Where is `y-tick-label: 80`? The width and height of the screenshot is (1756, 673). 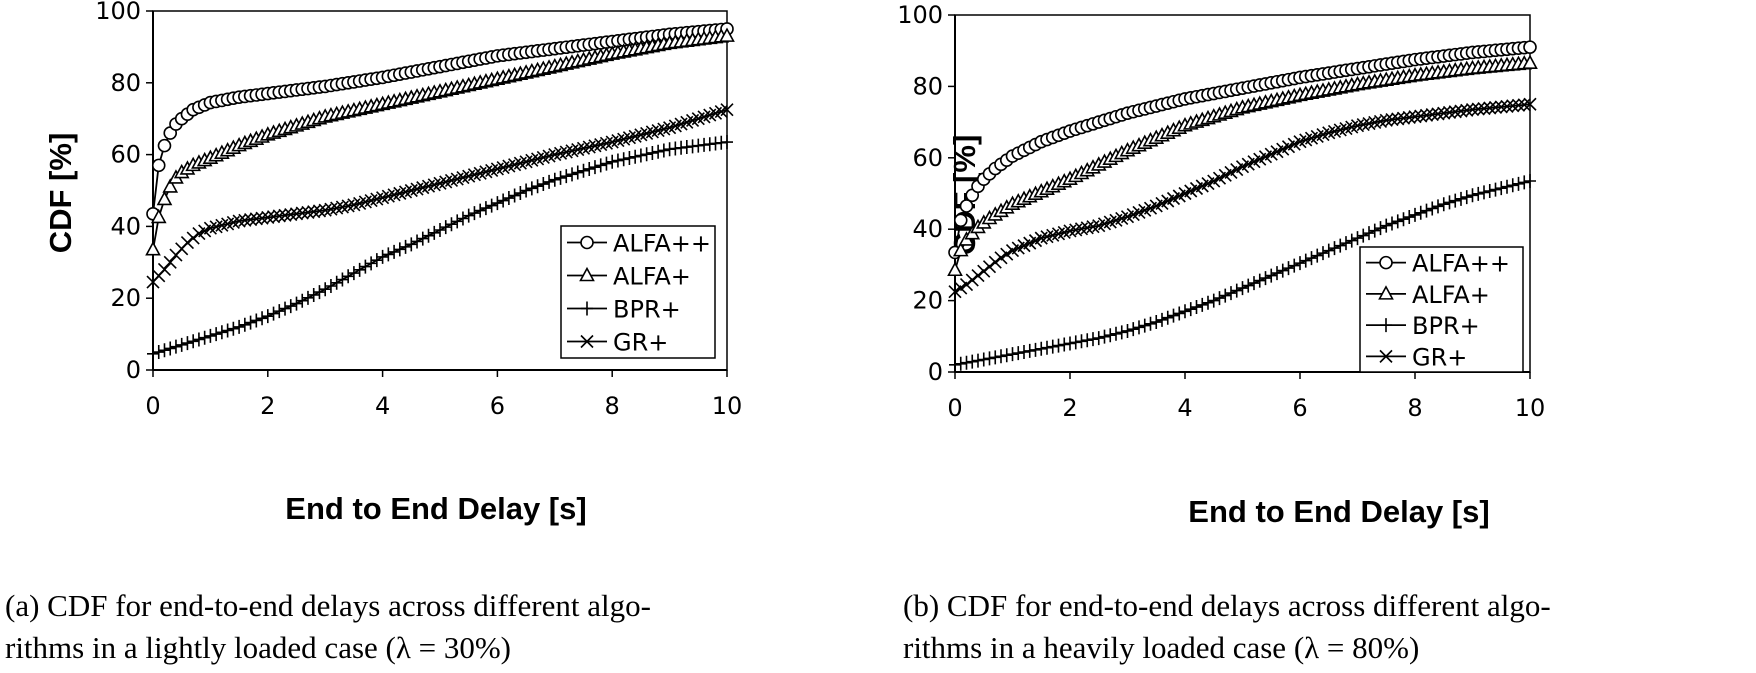 y-tick-label: 80 is located at coordinates (125, 83).